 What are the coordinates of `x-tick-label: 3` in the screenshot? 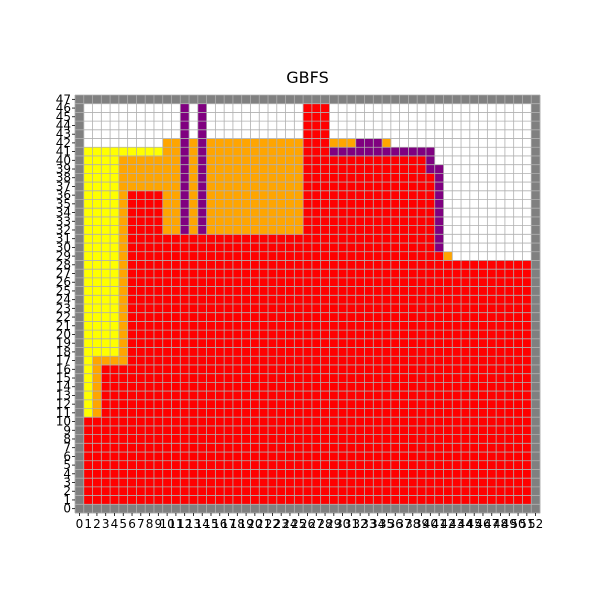 It's located at (106, 524).